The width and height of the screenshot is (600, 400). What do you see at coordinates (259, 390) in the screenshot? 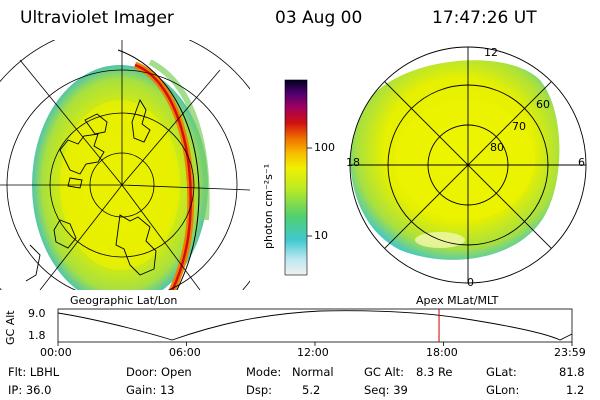
I see `info-dsp-label: Dsp:` at bounding box center [259, 390].